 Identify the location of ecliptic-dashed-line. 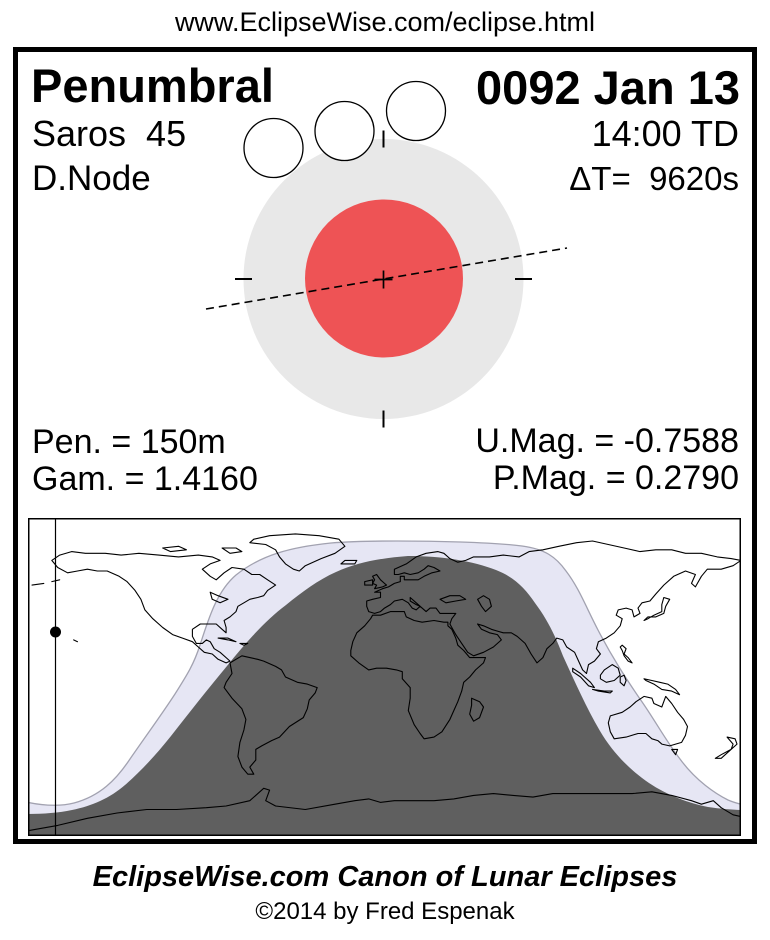
(386, 278).